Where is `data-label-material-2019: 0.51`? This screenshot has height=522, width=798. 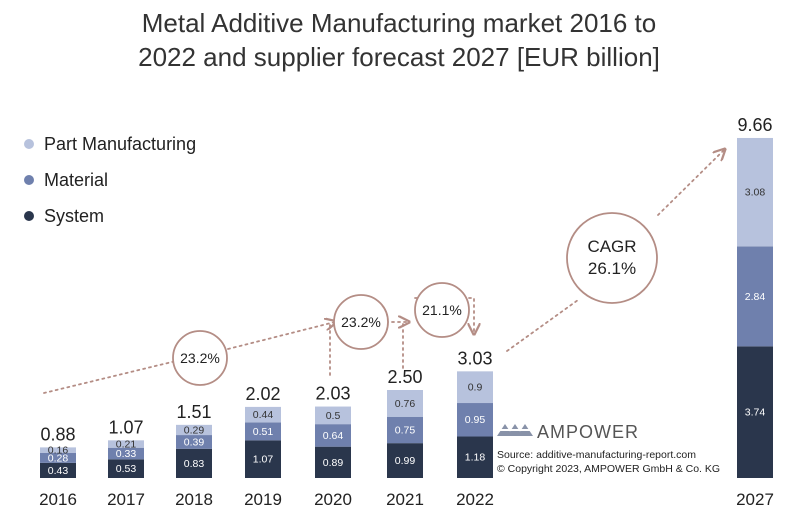
data-label-material-2019: 0.51 is located at coordinates (263, 432).